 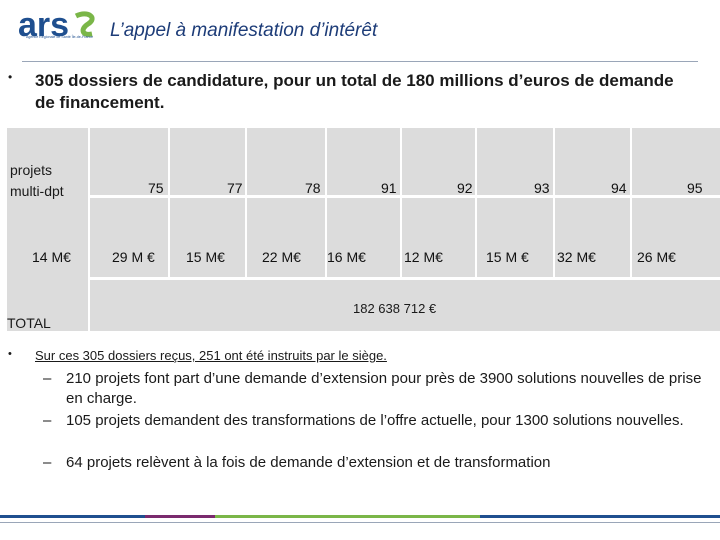 I want to click on ars-logo-graphic: ars, so click(x=56, y=26).